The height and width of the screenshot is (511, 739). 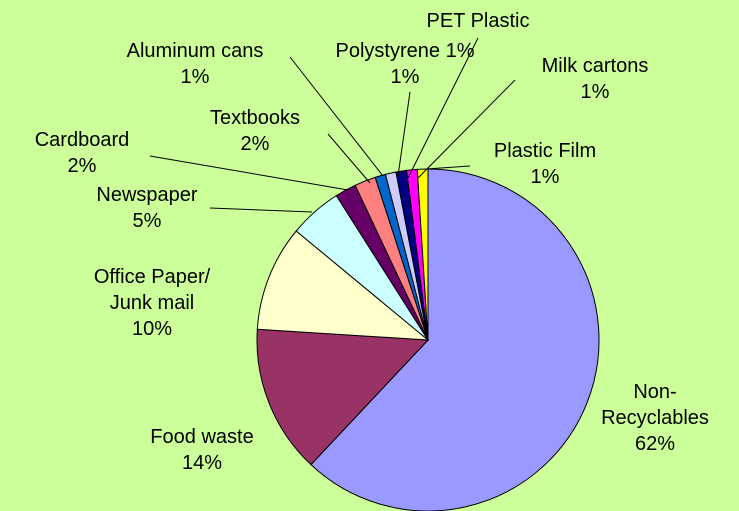 What do you see at coordinates (82, 153) in the screenshot?
I see `data-label-cardboard: Cardboard 2%` at bounding box center [82, 153].